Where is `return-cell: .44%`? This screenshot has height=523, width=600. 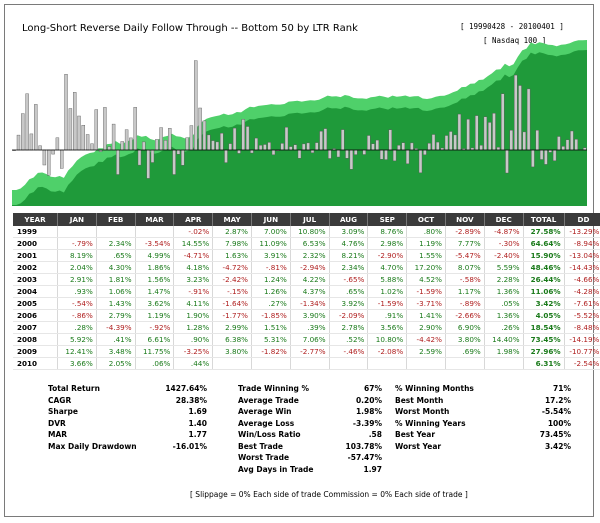
return-cell: .44% is located at coordinates (193, 363).